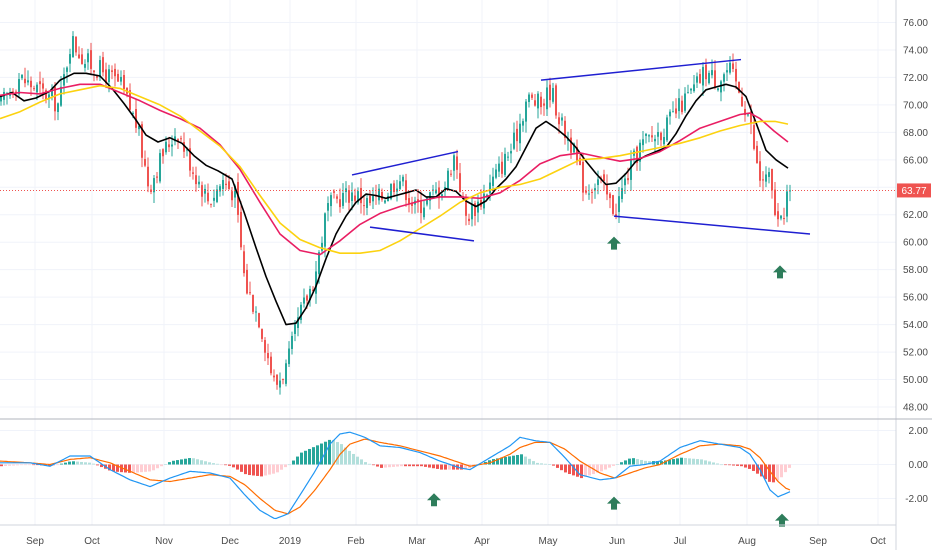  What do you see at coordinates (395, 475) in the screenshot?
I see `macd-line` at bounding box center [395, 475].